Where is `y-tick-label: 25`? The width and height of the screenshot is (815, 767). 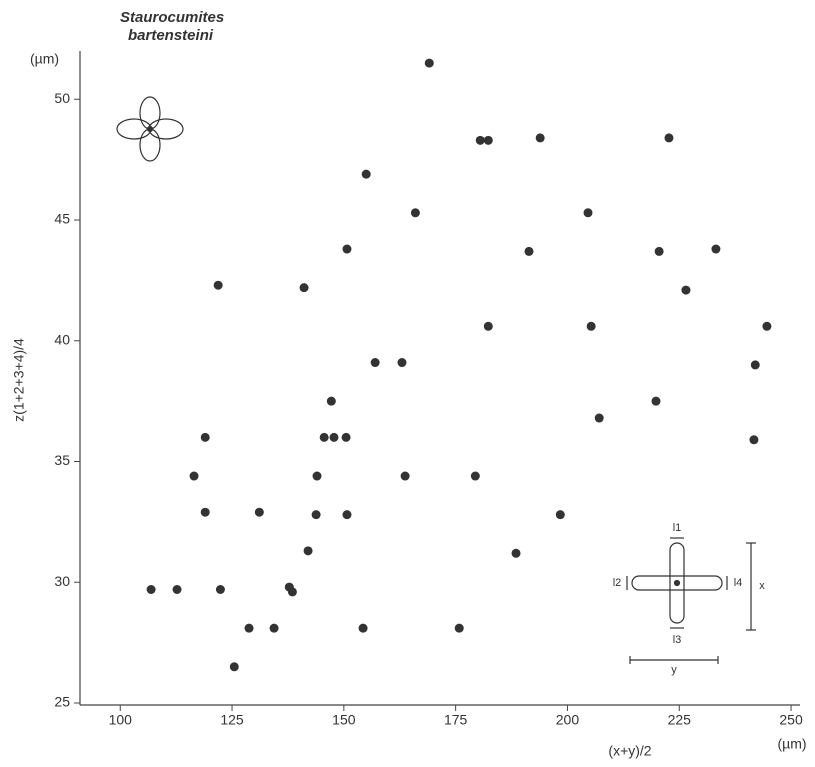
y-tick-label: 25 is located at coordinates (62, 702).